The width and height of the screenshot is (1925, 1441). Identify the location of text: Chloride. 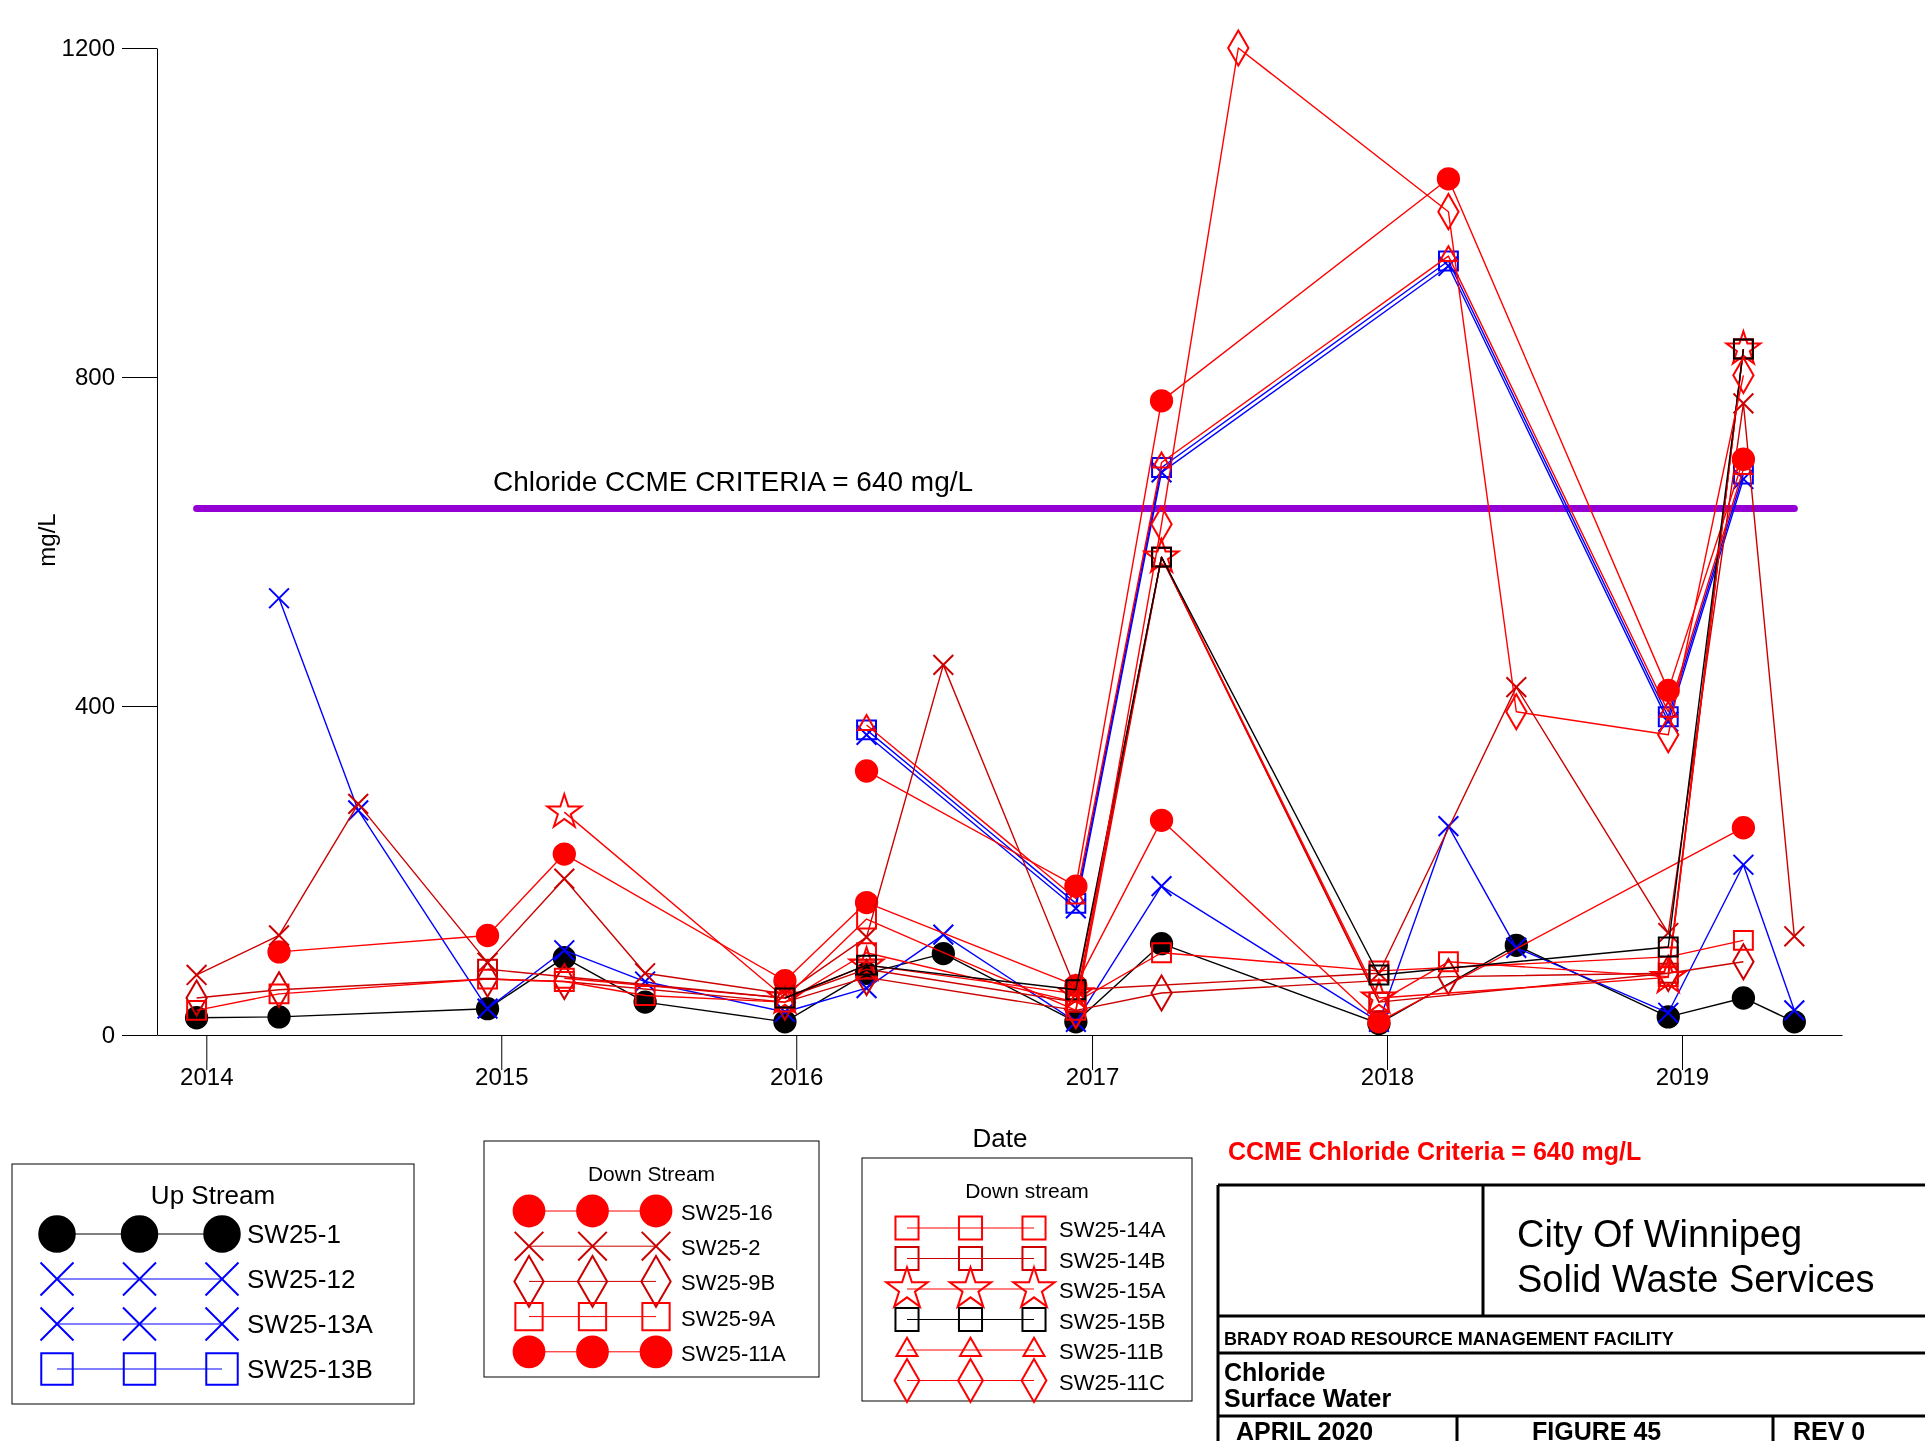
(1275, 1372).